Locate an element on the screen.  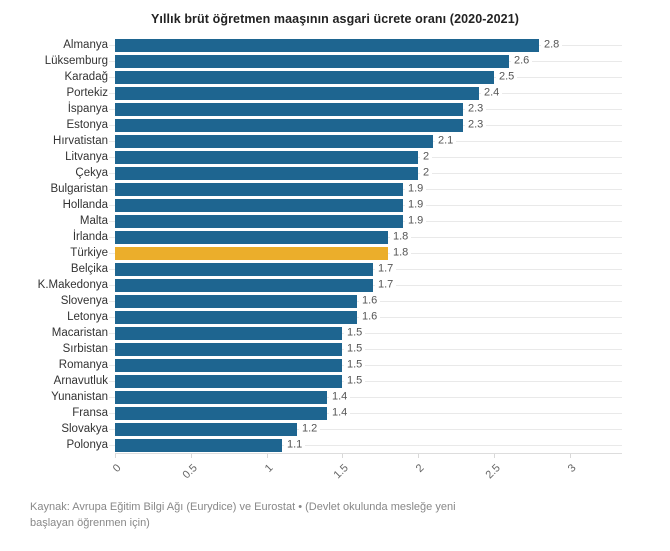
chart-row: Hollanda 1.9 is located at coordinates (335, 205).